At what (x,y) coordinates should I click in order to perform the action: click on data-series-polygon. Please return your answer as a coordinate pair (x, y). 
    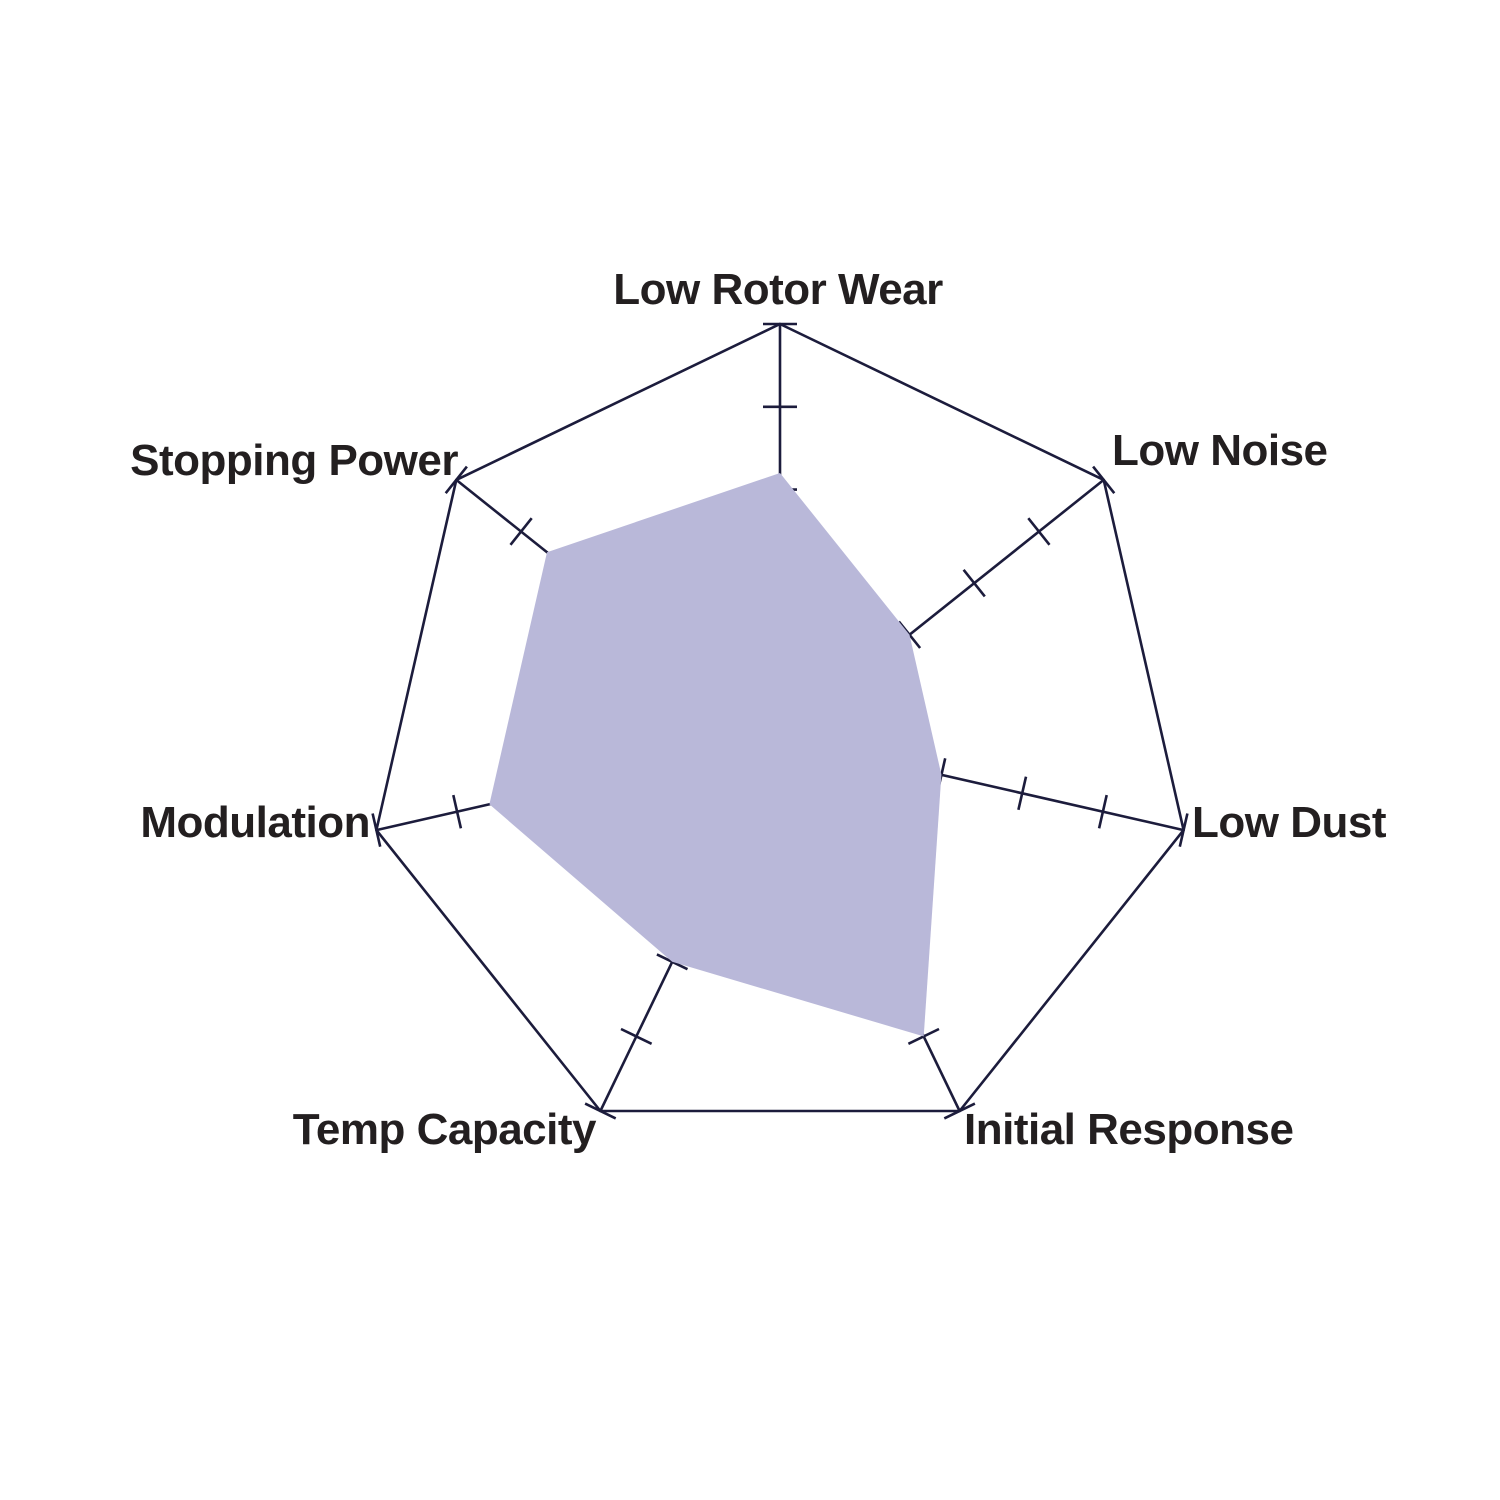
    Looking at the image, I should click on (715, 755).